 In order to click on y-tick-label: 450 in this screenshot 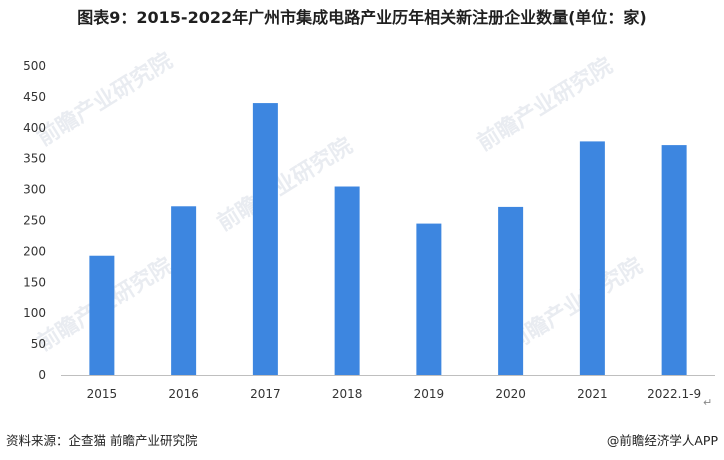, I will do `click(34, 97)`.